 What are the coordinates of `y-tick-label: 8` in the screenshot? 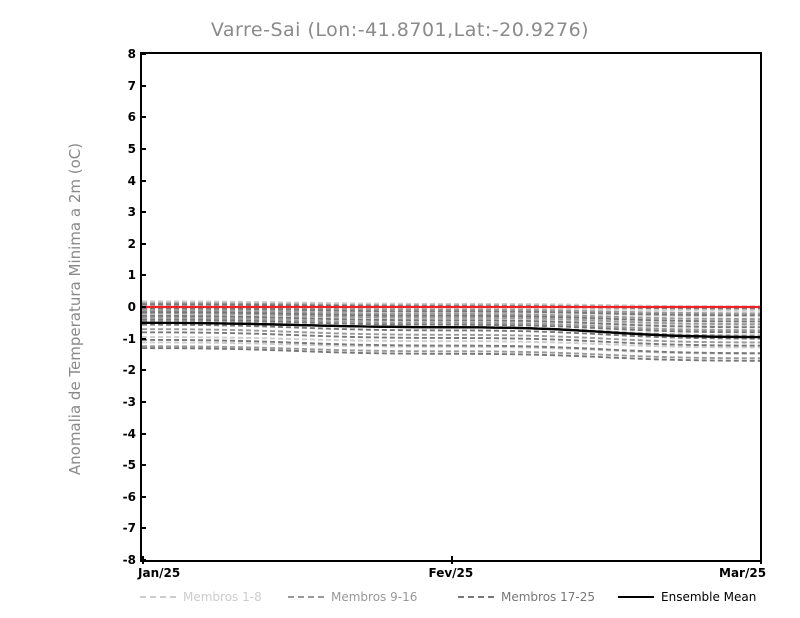 It's located at (131, 54).